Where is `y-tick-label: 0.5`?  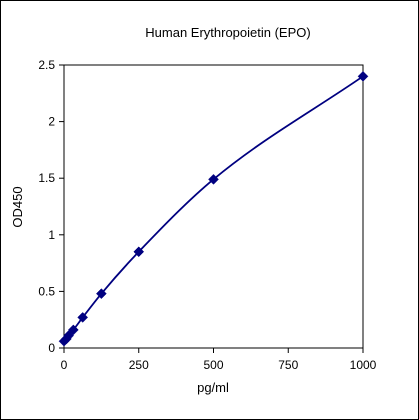 y-tick-label: 0.5 is located at coordinates (46, 291).